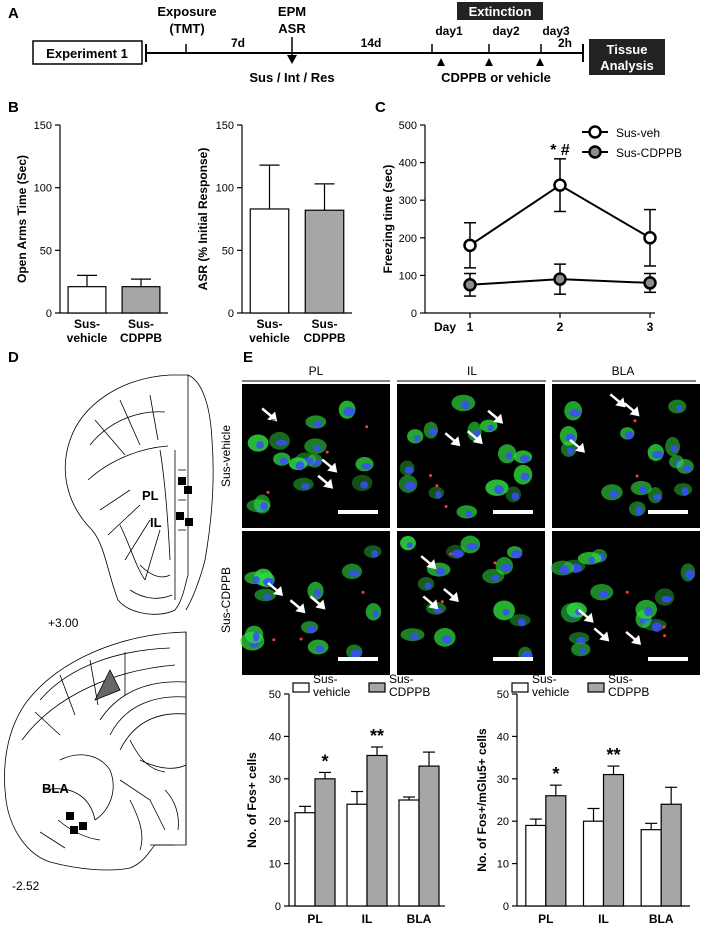  I want to click on x-tick-label: vehicle, so click(269, 338).